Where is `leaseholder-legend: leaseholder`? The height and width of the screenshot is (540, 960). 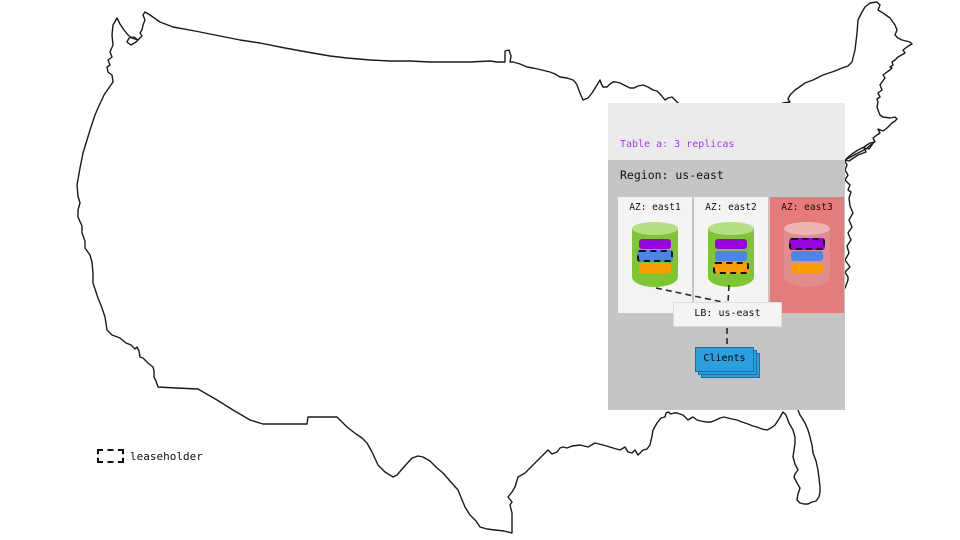
leaseholder-legend: leaseholder is located at coordinates (150, 456).